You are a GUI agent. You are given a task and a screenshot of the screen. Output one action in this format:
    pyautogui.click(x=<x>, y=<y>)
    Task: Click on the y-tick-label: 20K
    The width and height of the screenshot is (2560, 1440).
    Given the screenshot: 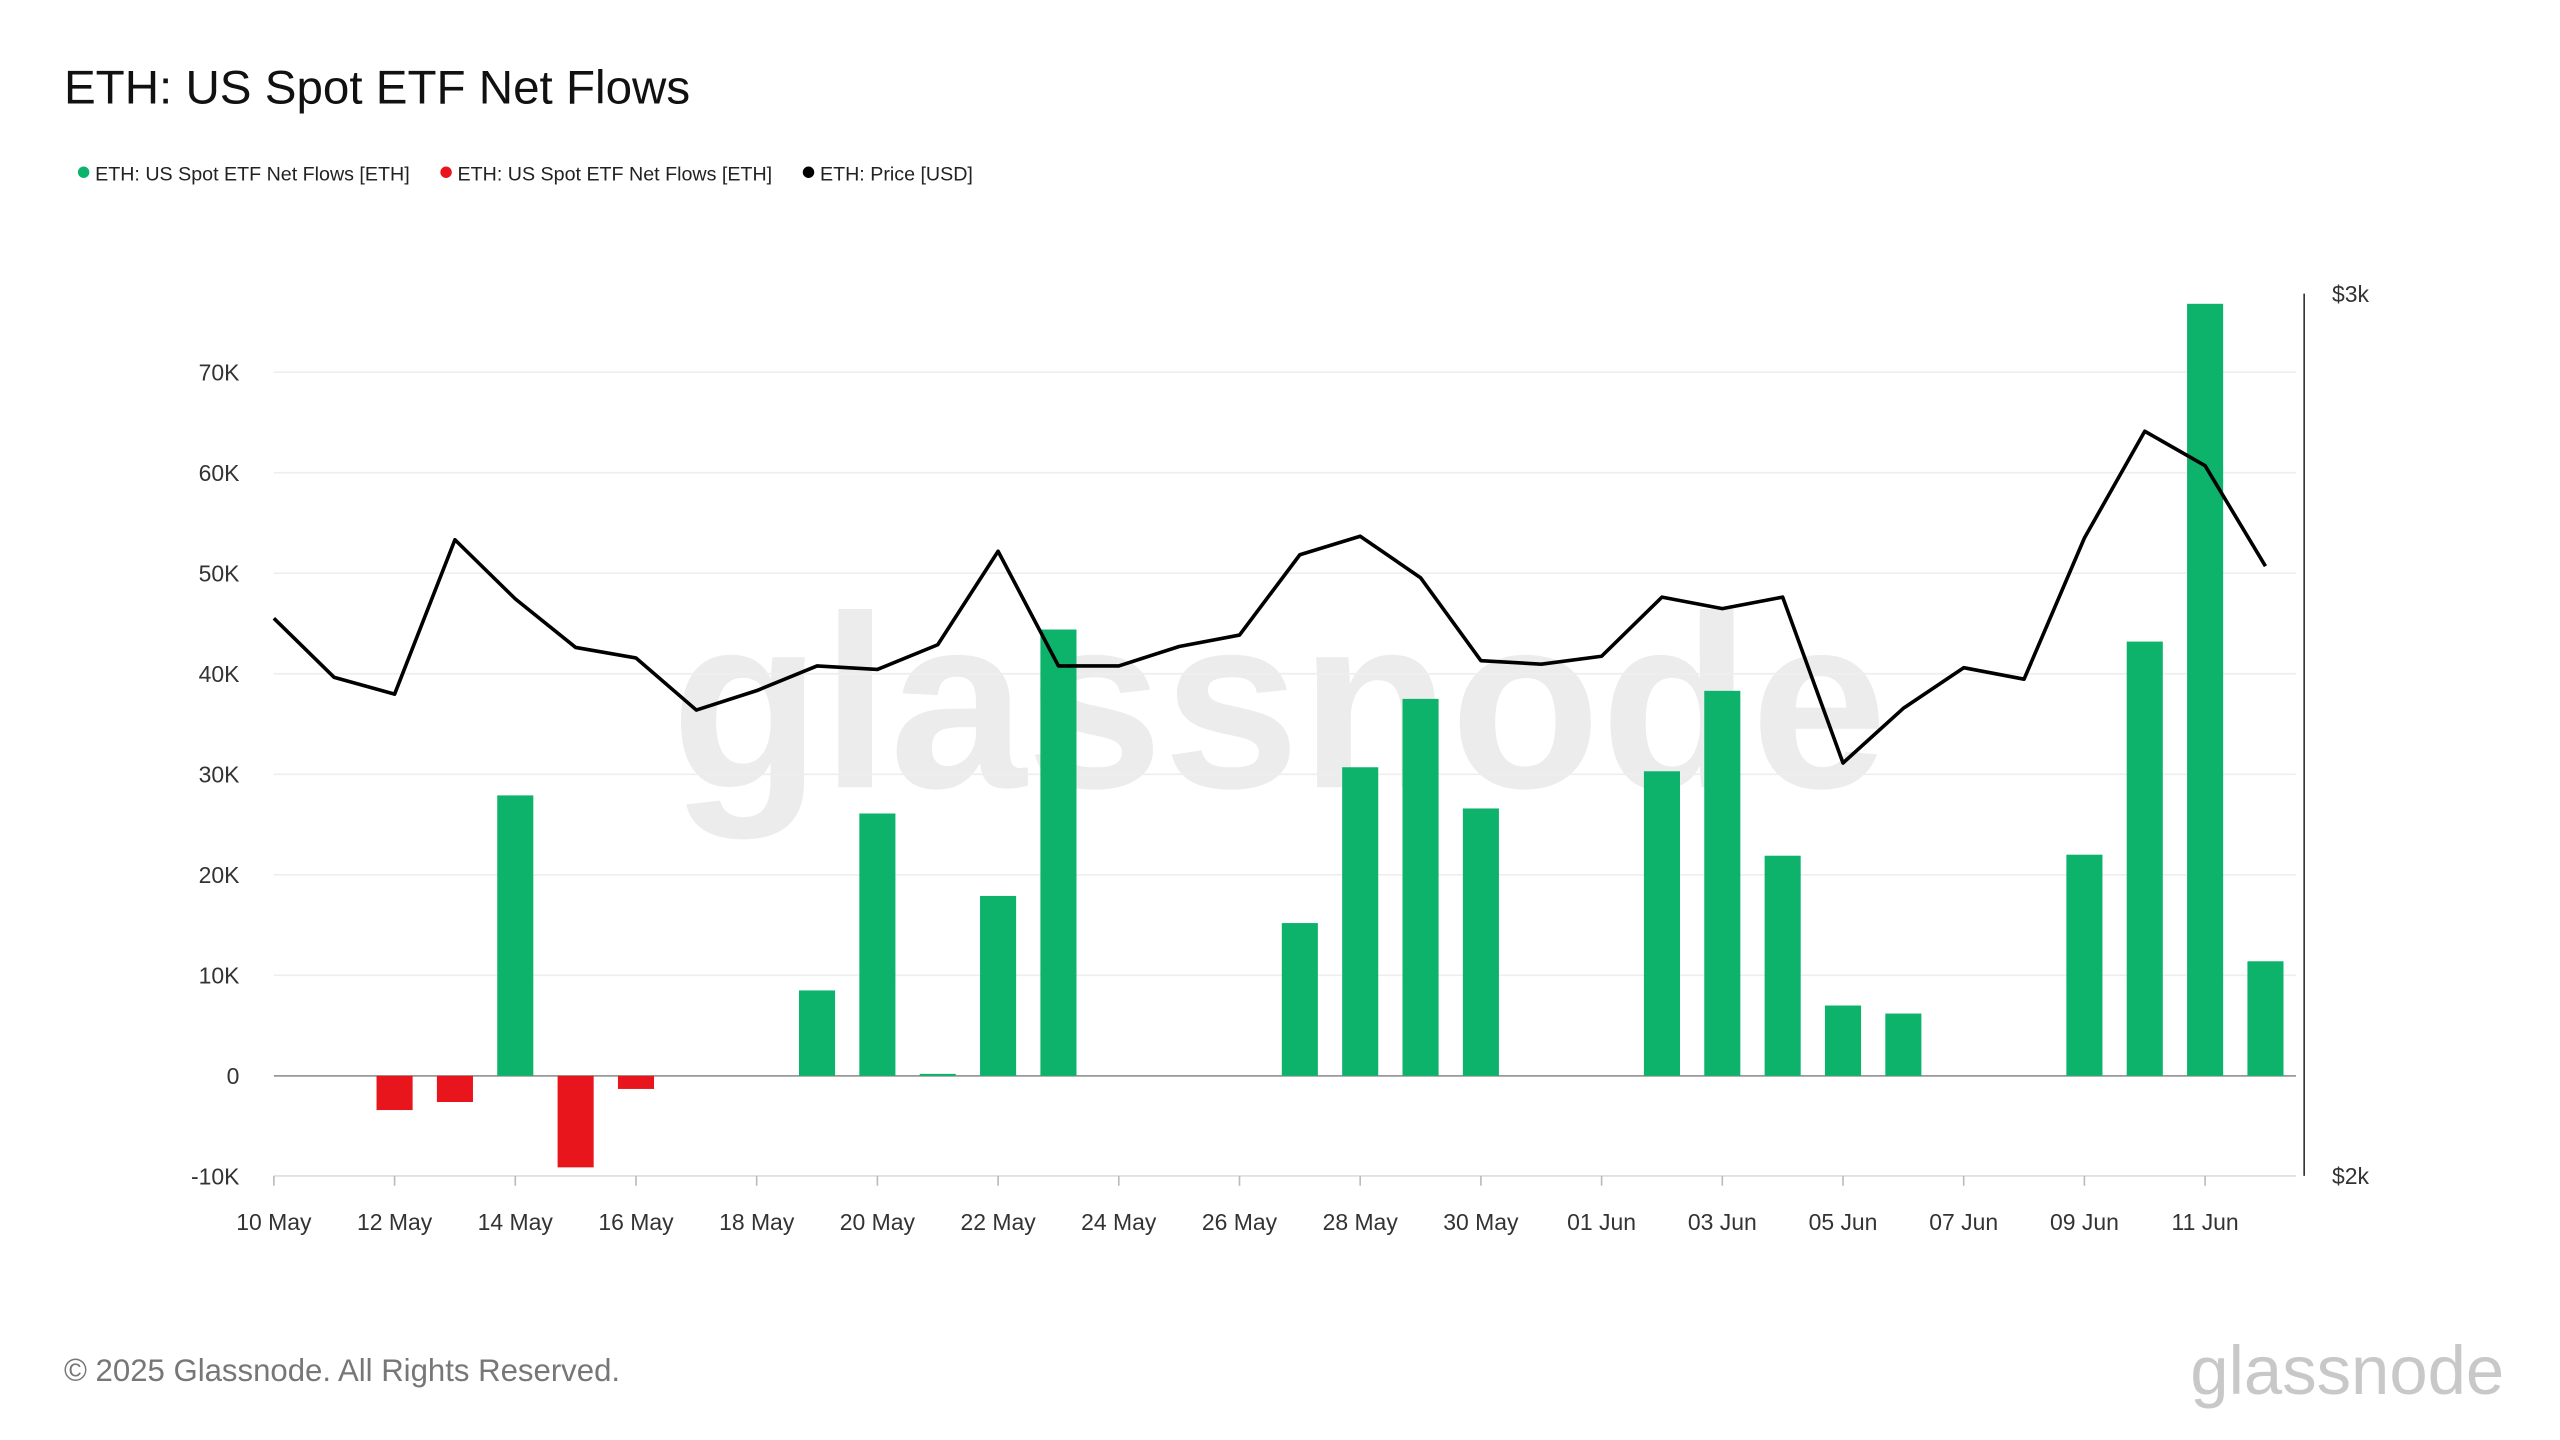 What is the action you would take?
    pyautogui.click(x=220, y=875)
    